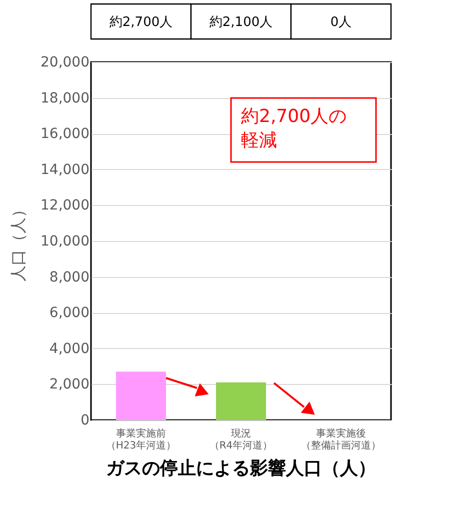  I want to click on annotation: 約2,700人の軽減, so click(294, 128).